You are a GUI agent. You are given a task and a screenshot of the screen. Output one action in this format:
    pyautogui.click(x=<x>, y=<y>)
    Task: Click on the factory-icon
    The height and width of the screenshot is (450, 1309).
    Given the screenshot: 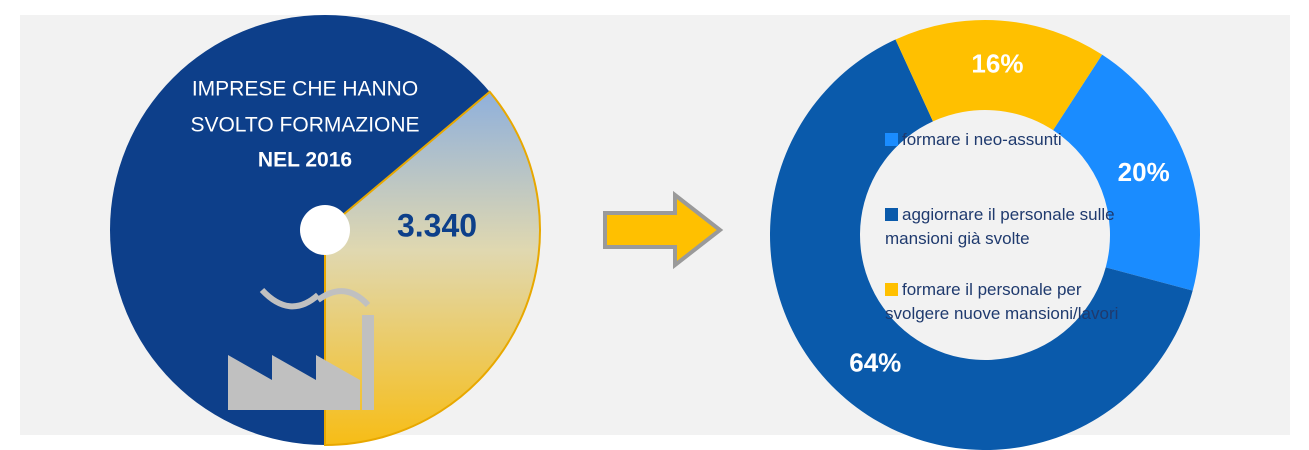 What is the action you would take?
    pyautogui.click(x=301, y=348)
    